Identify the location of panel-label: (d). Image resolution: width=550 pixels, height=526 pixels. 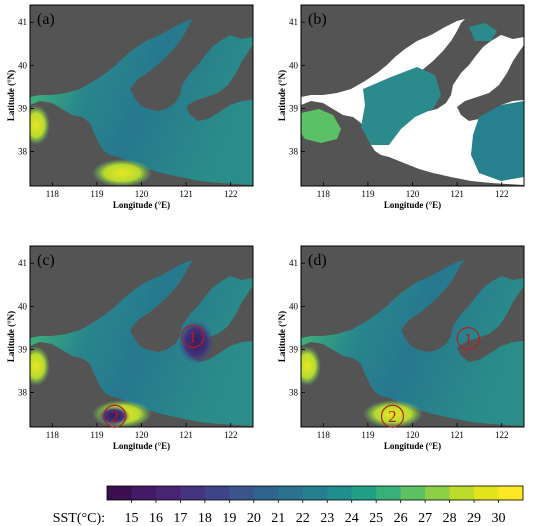
(317, 260).